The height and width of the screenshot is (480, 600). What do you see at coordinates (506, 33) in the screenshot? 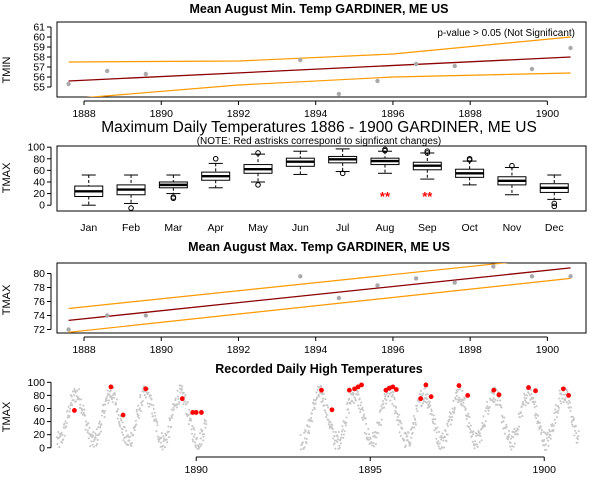
I see `p1-annotation: p-value > 0.05 (Not Significant)` at bounding box center [506, 33].